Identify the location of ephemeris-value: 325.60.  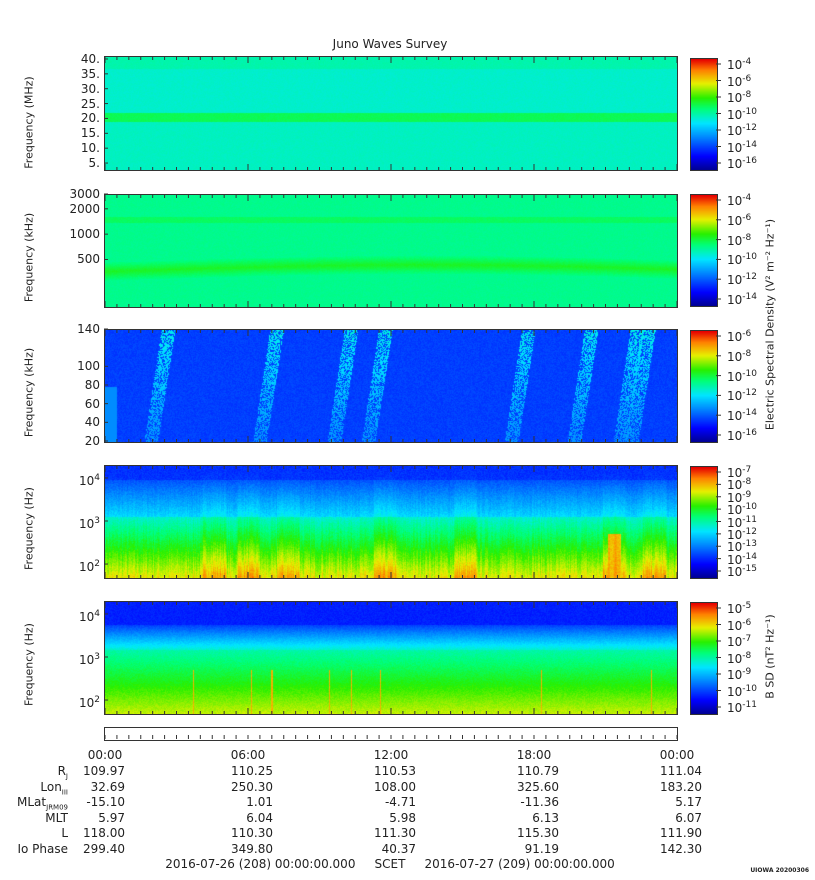
(538, 786).